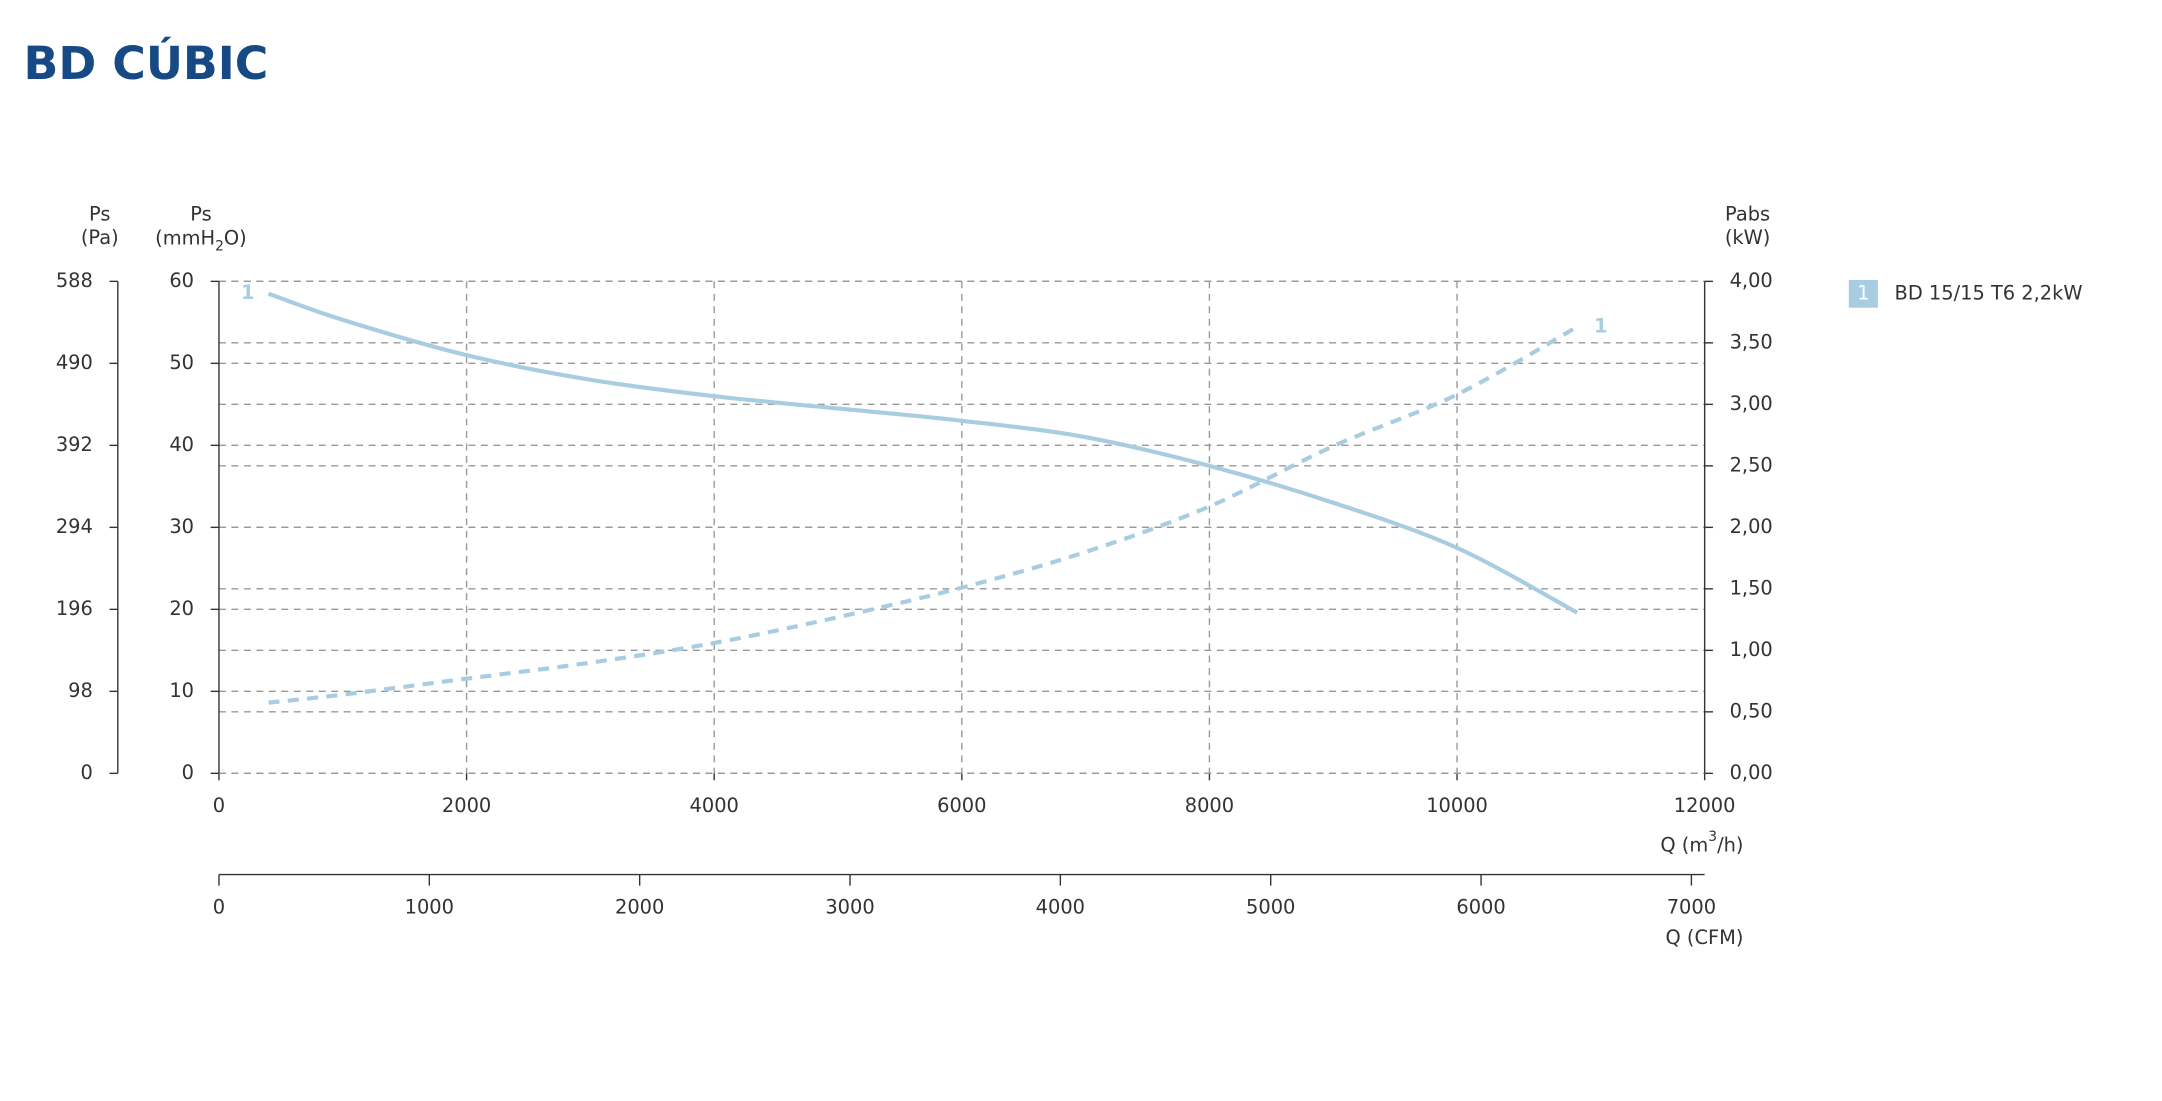 The width and height of the screenshot is (2162, 1101). Describe the element at coordinates (1751, 280) in the screenshot. I see `y2-tick-label: 4,00` at that location.